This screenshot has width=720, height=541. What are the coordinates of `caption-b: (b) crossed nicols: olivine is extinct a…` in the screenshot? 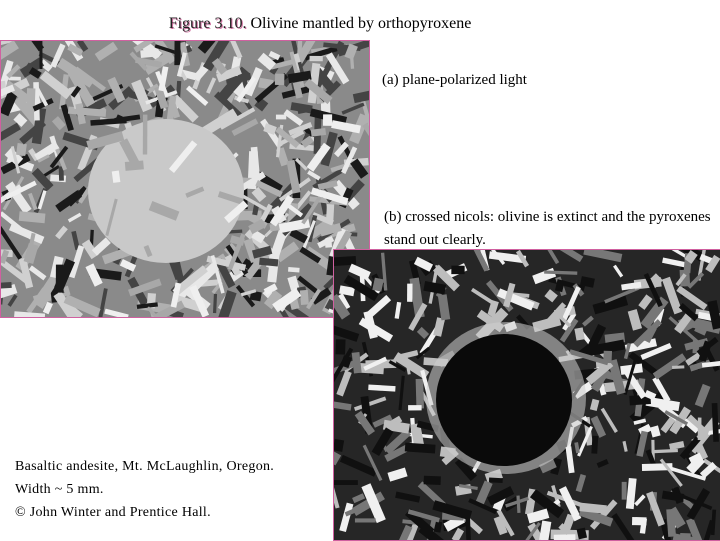 It's located at (549, 229).